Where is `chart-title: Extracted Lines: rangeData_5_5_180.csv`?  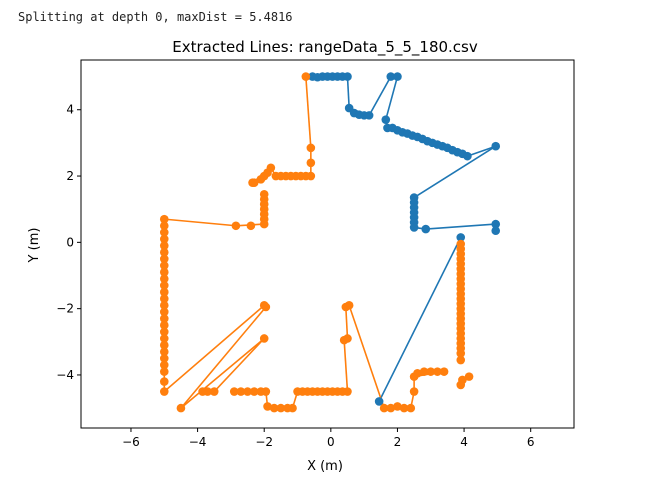 chart-title: Extracted Lines: rangeData_5_5_180.csv is located at coordinates (325, 47).